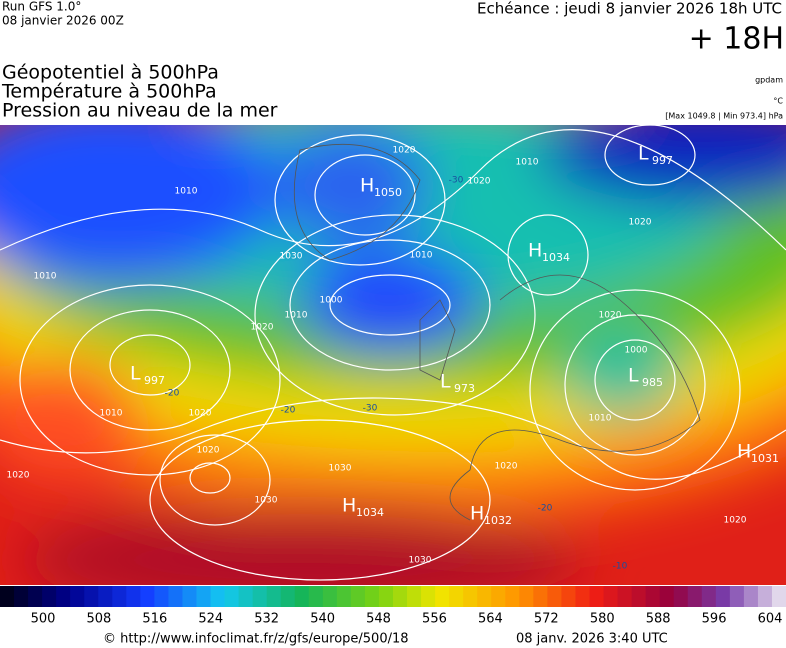 The image size is (786, 648). I want to click on pressure-center: H 1050, so click(381, 187).